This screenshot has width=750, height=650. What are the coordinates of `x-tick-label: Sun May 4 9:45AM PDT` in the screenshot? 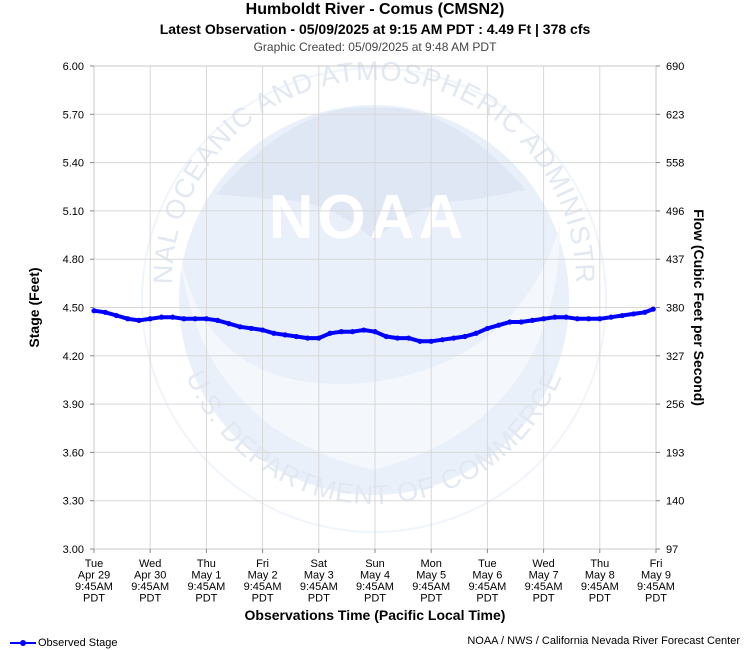 It's located at (375, 581).